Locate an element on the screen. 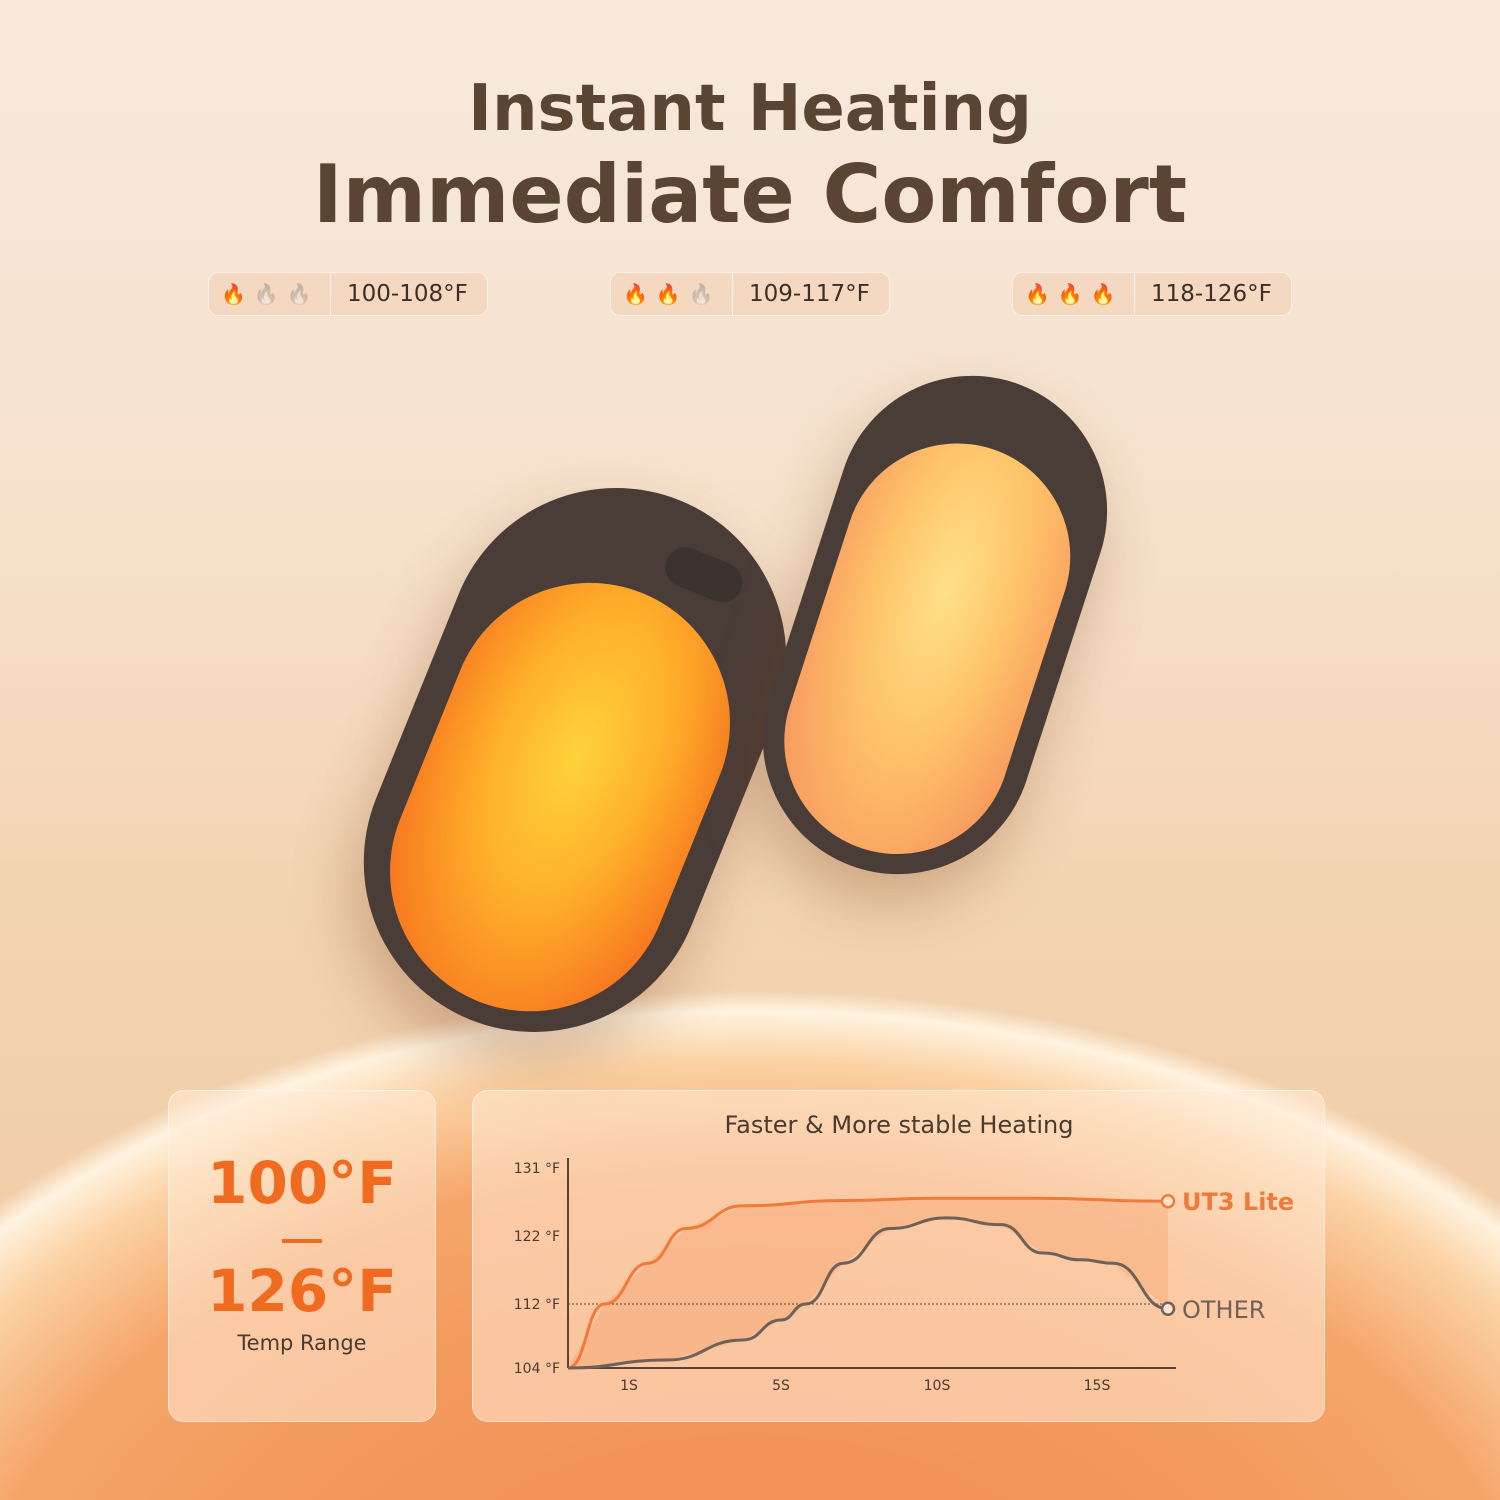 Image resolution: width=1500 pixels, height=1500 pixels. heat-level-label: 109-117°F is located at coordinates (809, 294).